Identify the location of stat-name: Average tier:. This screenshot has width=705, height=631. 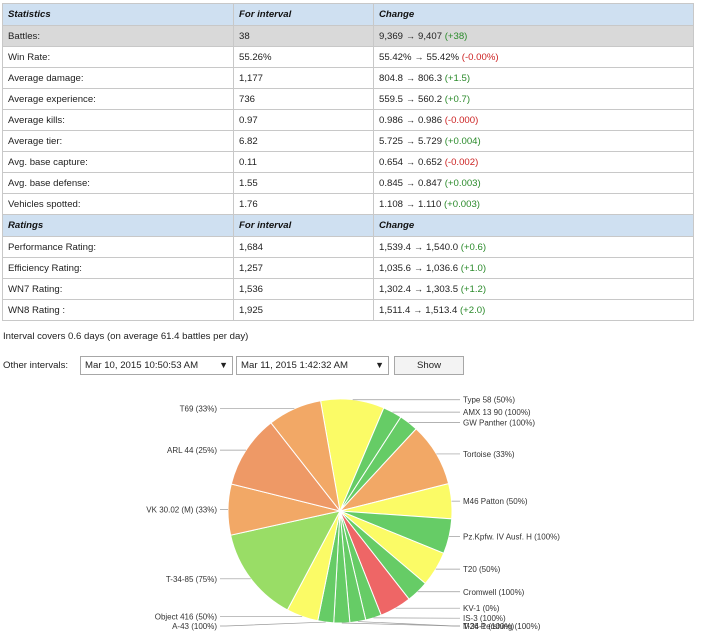
(118, 141).